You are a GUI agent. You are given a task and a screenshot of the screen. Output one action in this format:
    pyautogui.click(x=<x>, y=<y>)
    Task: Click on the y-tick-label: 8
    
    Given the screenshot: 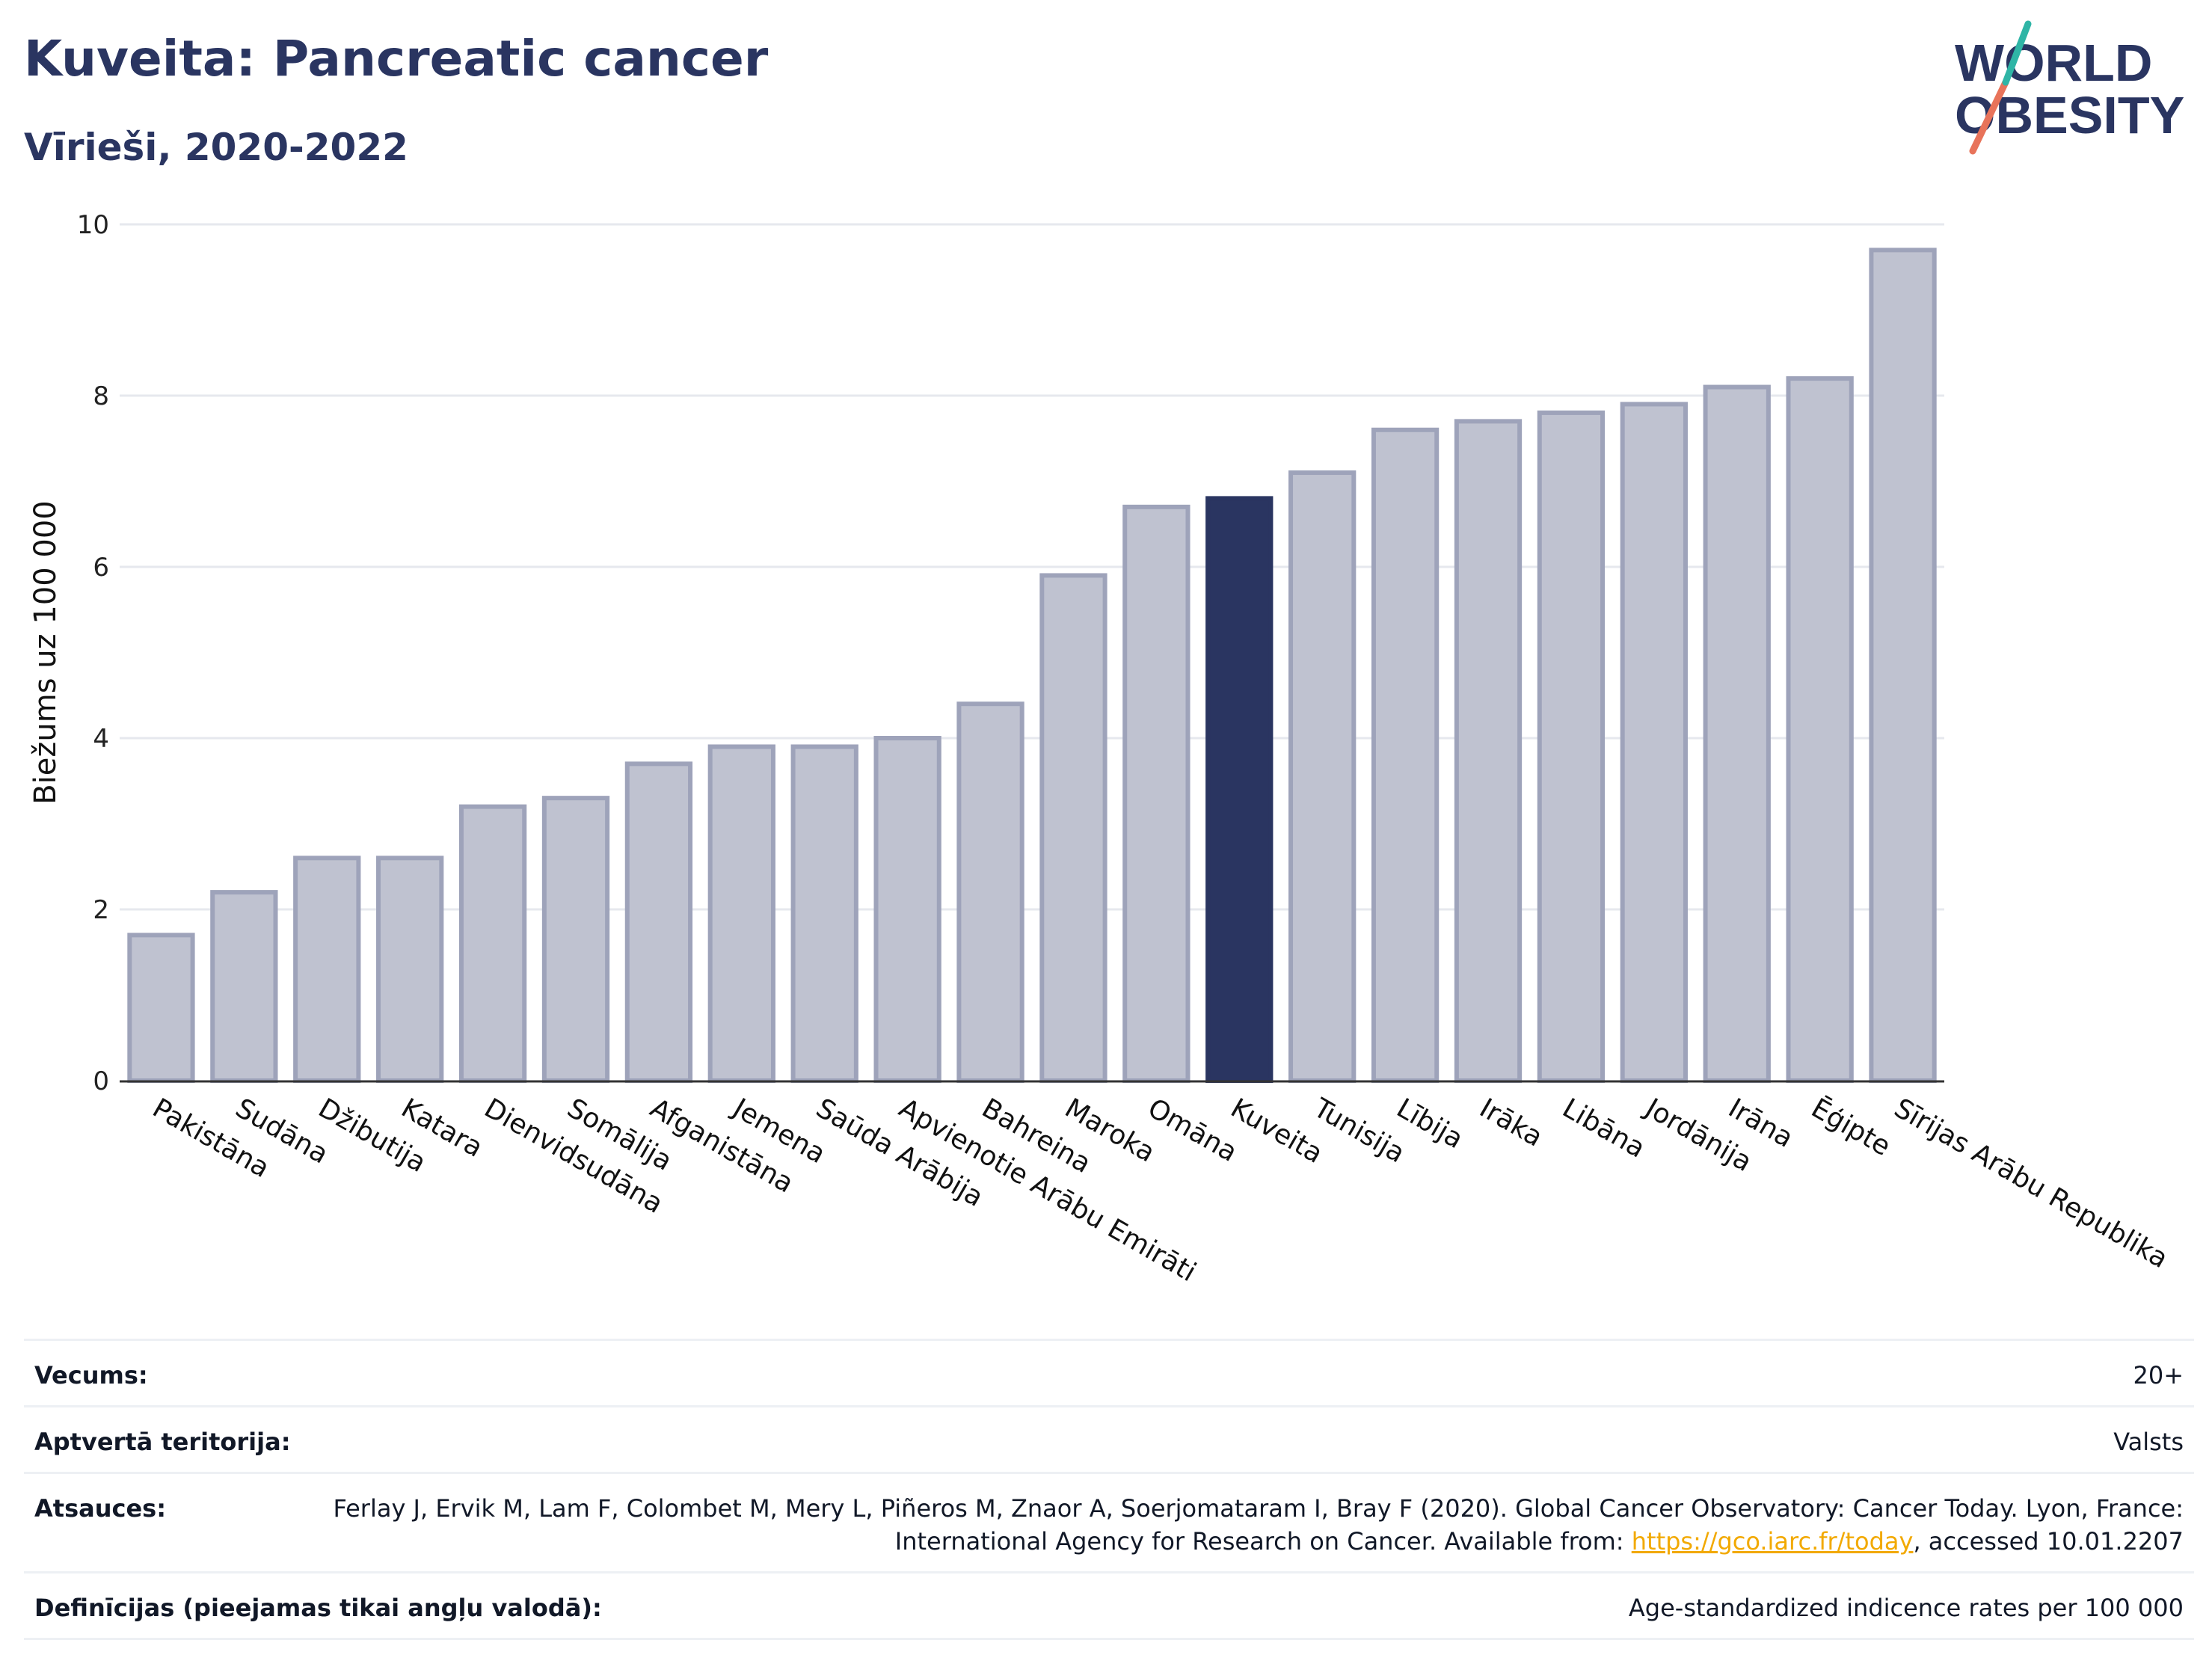 What is the action you would take?
    pyautogui.click(x=101, y=396)
    